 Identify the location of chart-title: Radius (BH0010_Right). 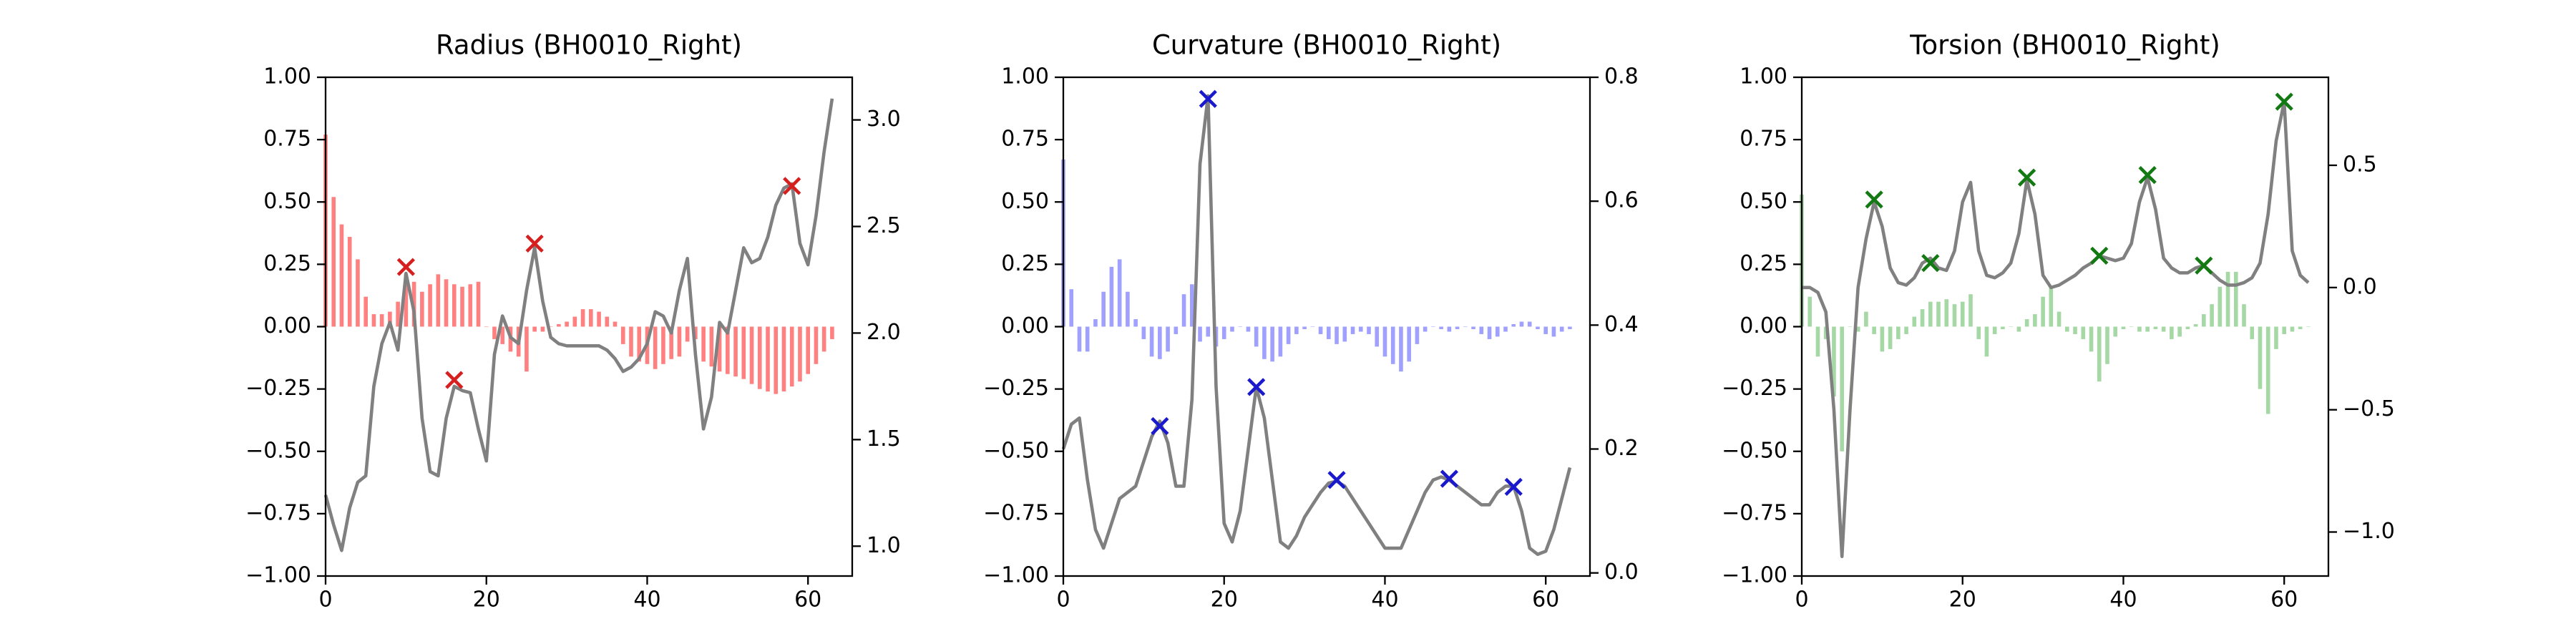
(589, 45).